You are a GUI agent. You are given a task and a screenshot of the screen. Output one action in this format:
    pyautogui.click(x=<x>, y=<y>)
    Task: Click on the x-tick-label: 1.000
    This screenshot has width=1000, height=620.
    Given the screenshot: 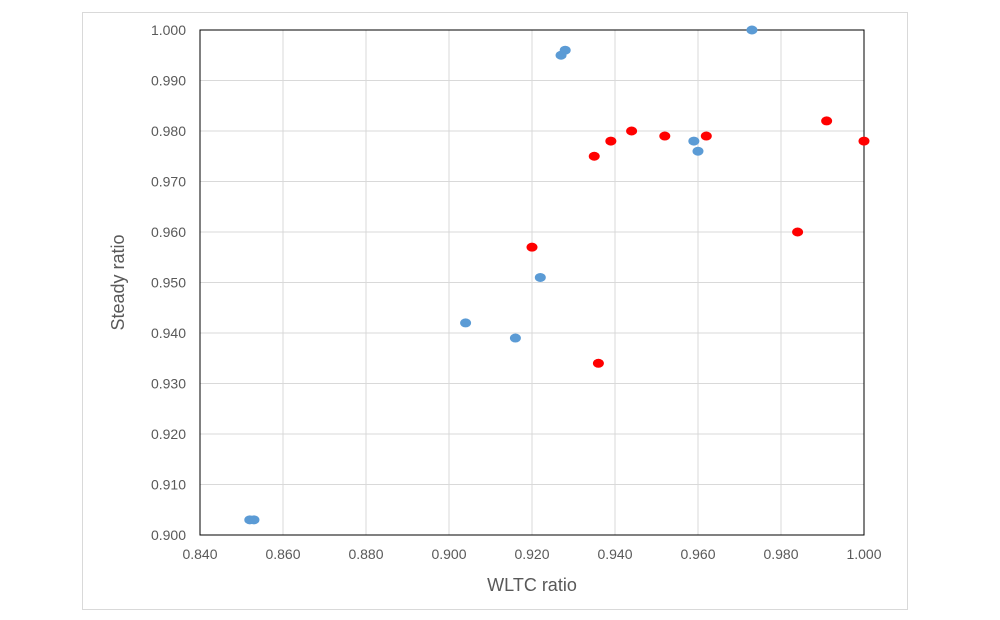 What is the action you would take?
    pyautogui.click(x=863, y=554)
    